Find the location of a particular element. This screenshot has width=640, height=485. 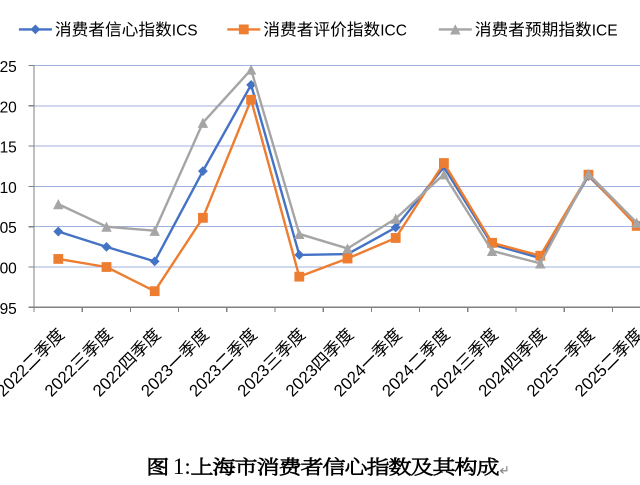

svg-text: ICS is located at coordinates (185, 30).